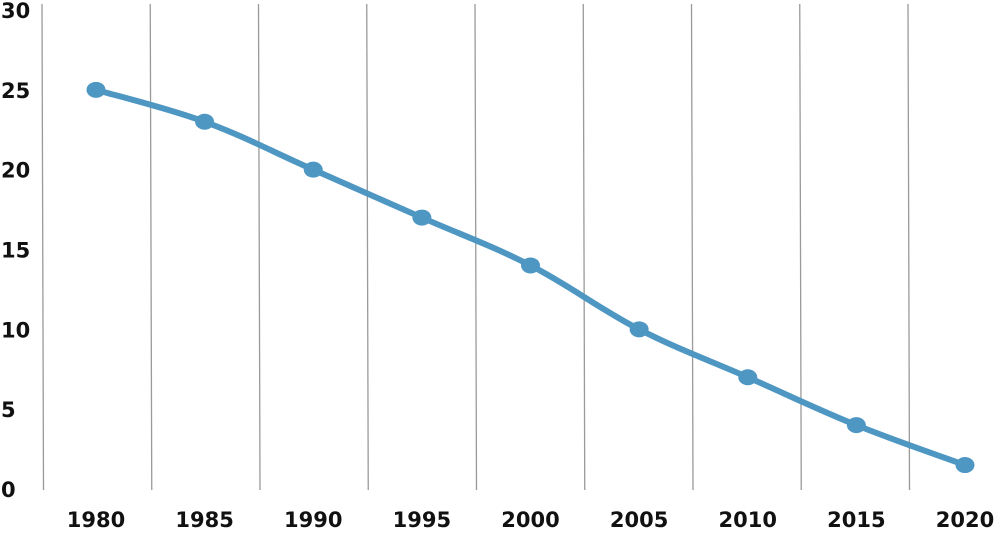 Image resolution: width=1000 pixels, height=539 pixels. What do you see at coordinates (8, 410) in the screenshot?
I see `y-tick-label: 5` at bounding box center [8, 410].